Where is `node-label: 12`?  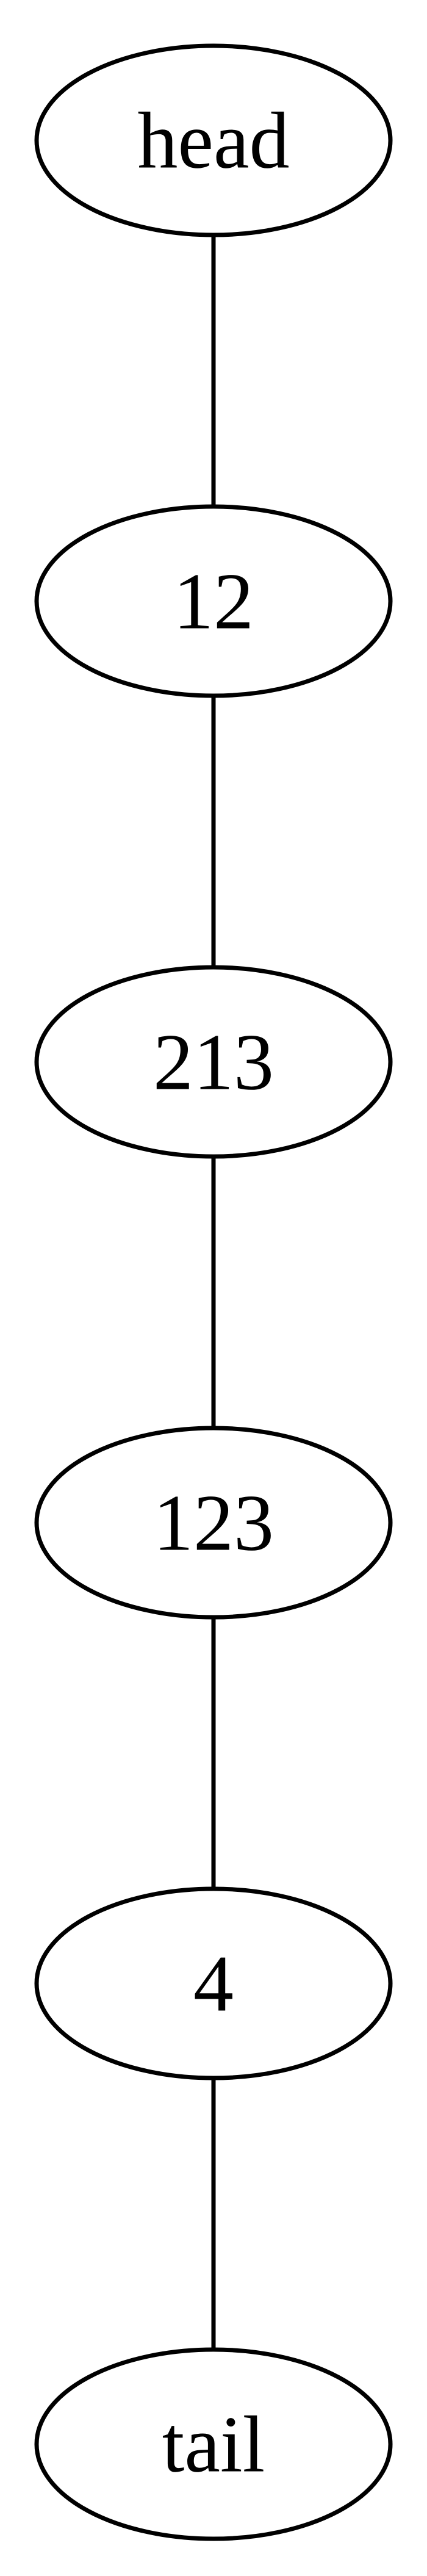 node-label: 12 is located at coordinates (213, 601).